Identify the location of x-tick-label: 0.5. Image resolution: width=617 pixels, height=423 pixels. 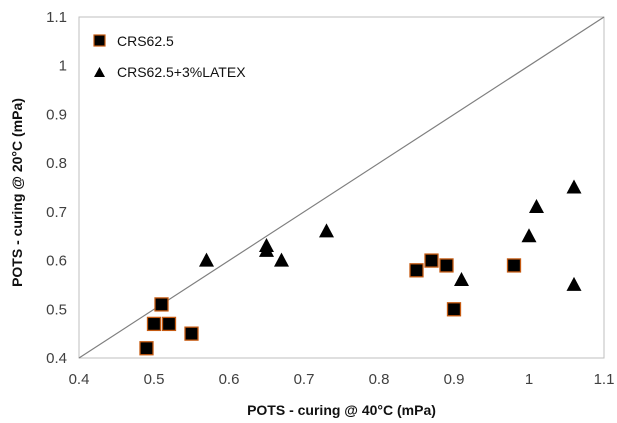
(154, 379).